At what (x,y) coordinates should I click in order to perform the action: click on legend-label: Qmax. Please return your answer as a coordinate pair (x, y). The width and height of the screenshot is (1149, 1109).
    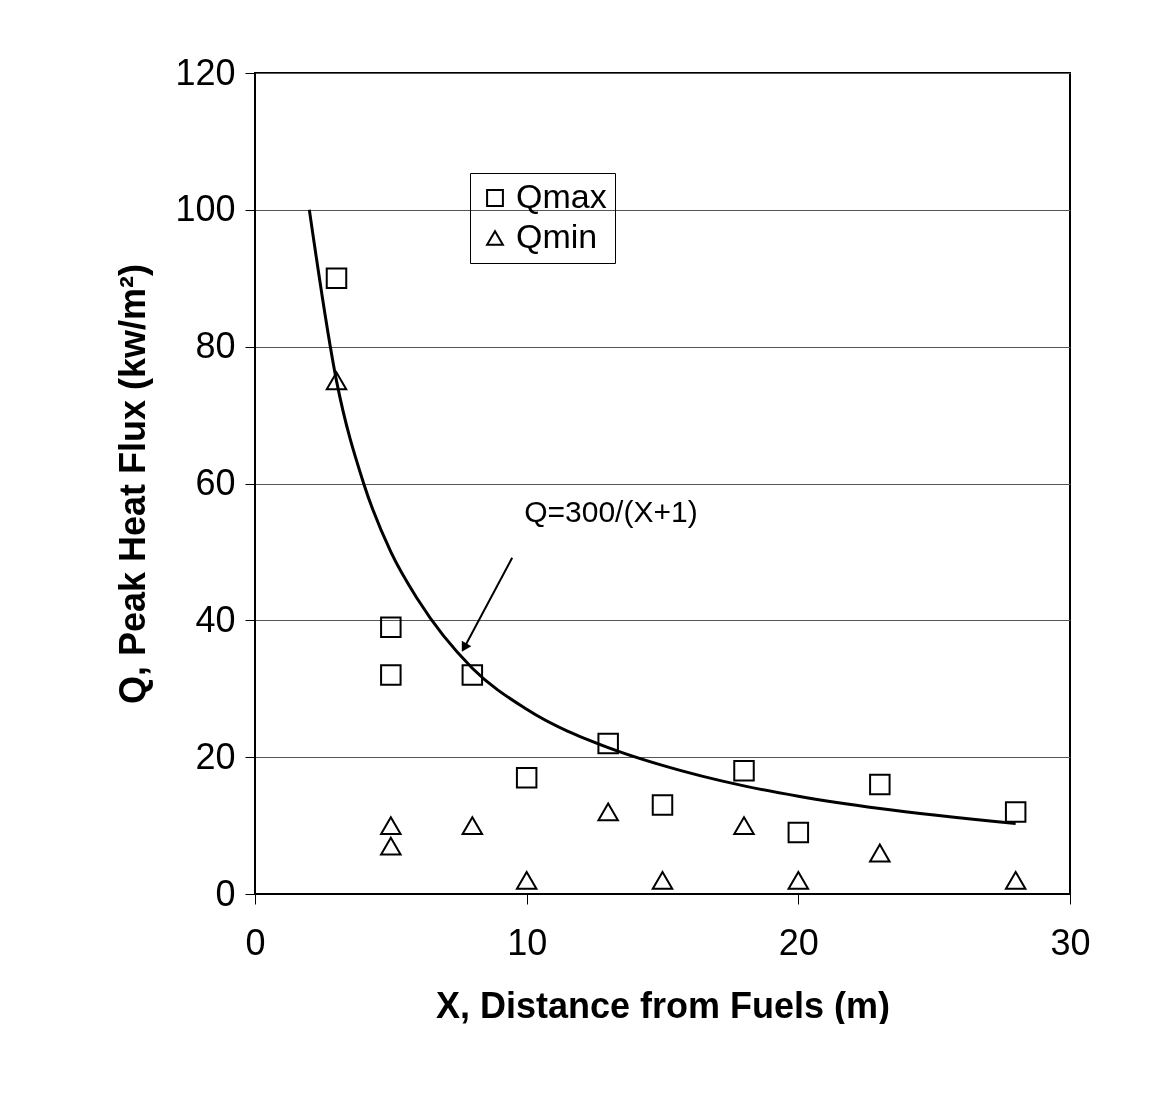
    Looking at the image, I should click on (561, 196).